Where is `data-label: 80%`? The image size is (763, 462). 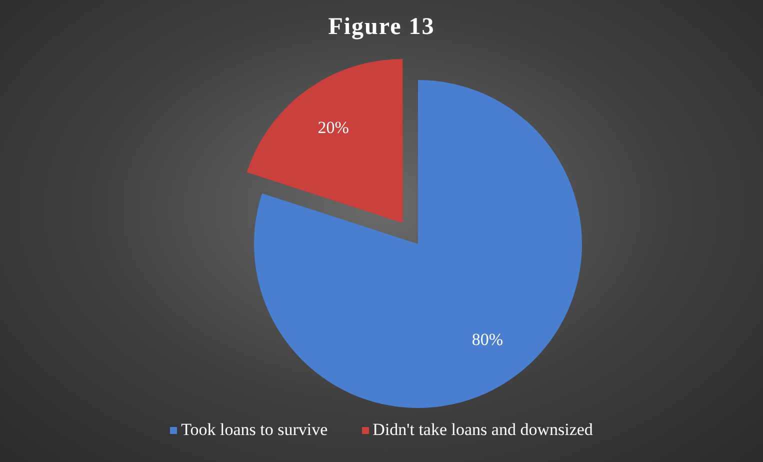
data-label: 80% is located at coordinates (487, 340).